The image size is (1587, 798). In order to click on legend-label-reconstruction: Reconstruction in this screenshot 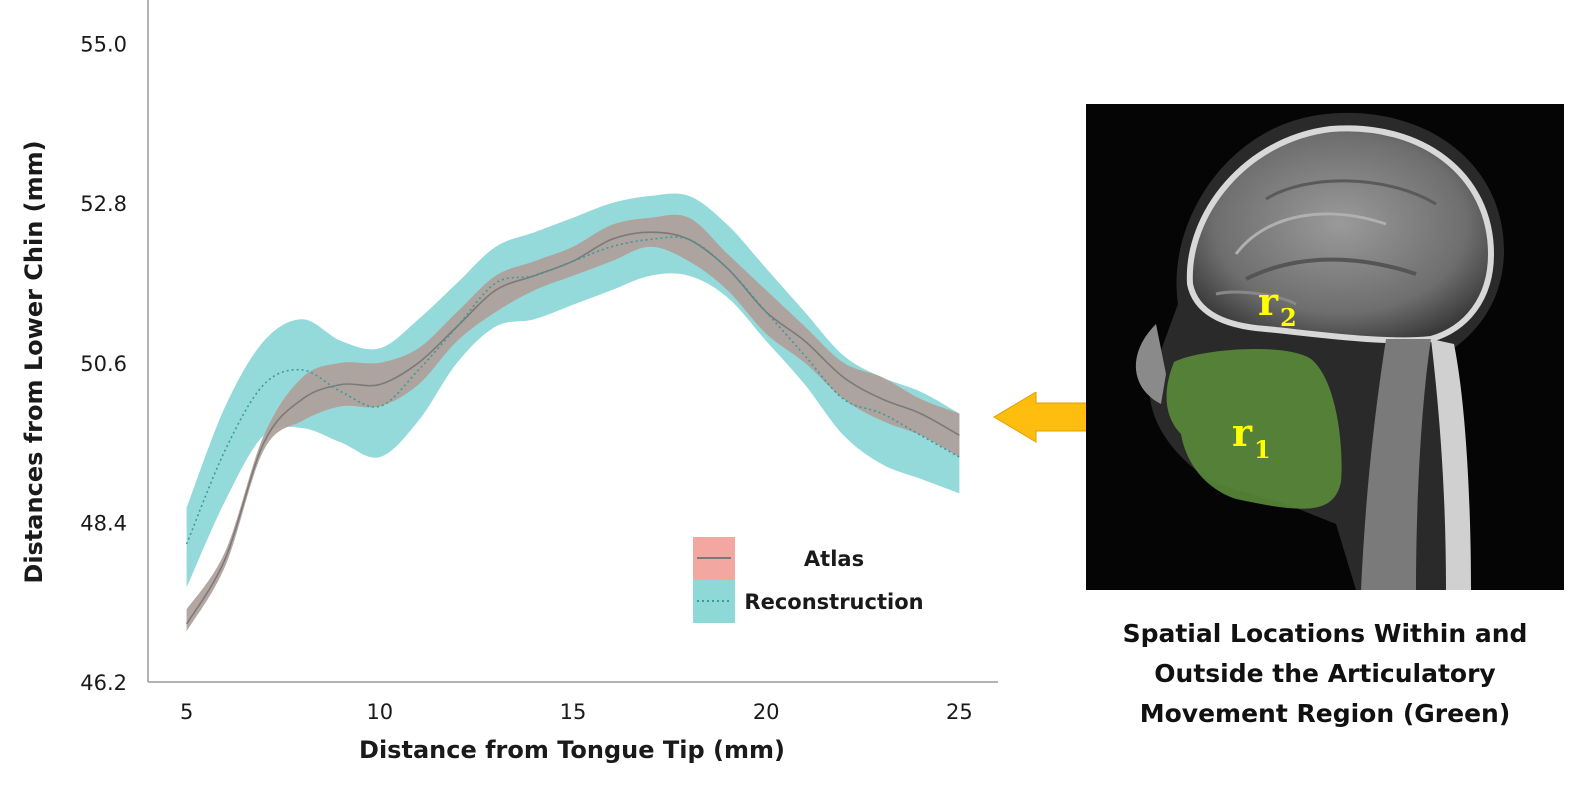, I will do `click(833, 602)`.